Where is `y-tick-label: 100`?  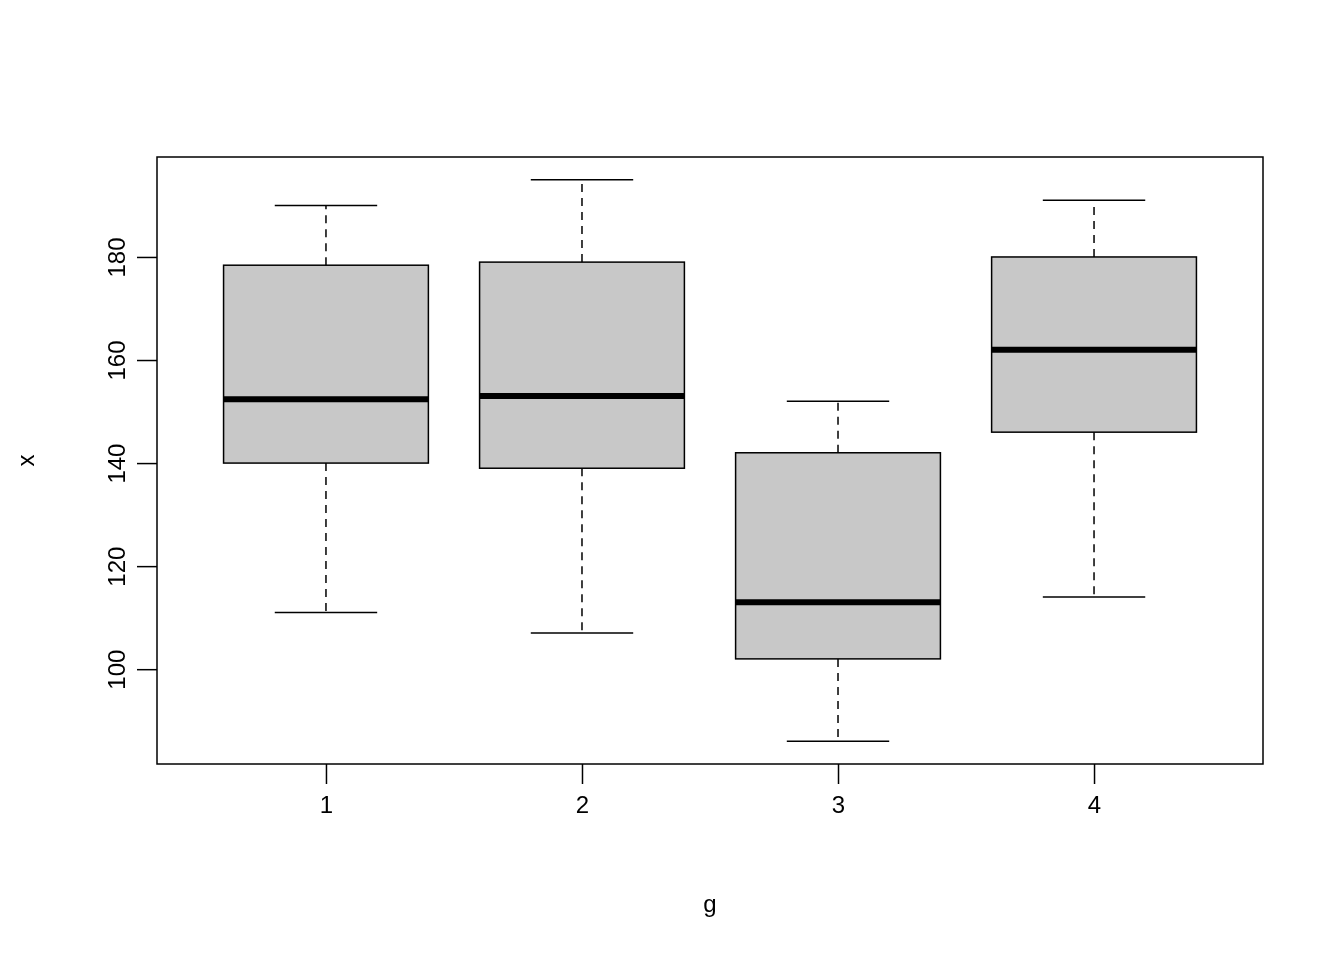 y-tick-label: 100 is located at coordinates (117, 669).